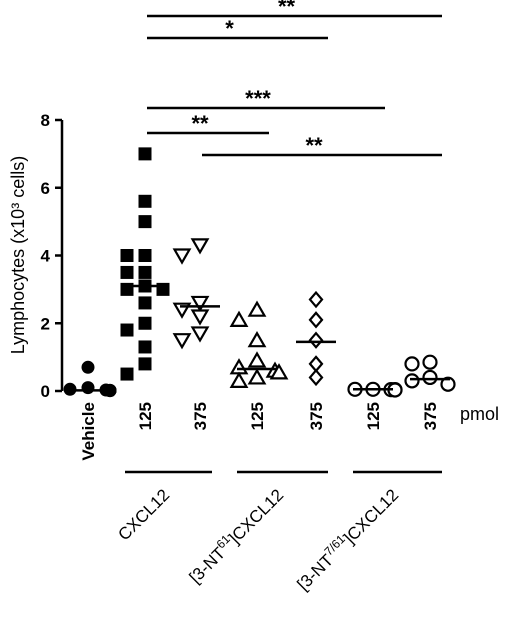  What do you see at coordinates (46, 256) in the screenshot?
I see `y-tick-label: 4` at bounding box center [46, 256].